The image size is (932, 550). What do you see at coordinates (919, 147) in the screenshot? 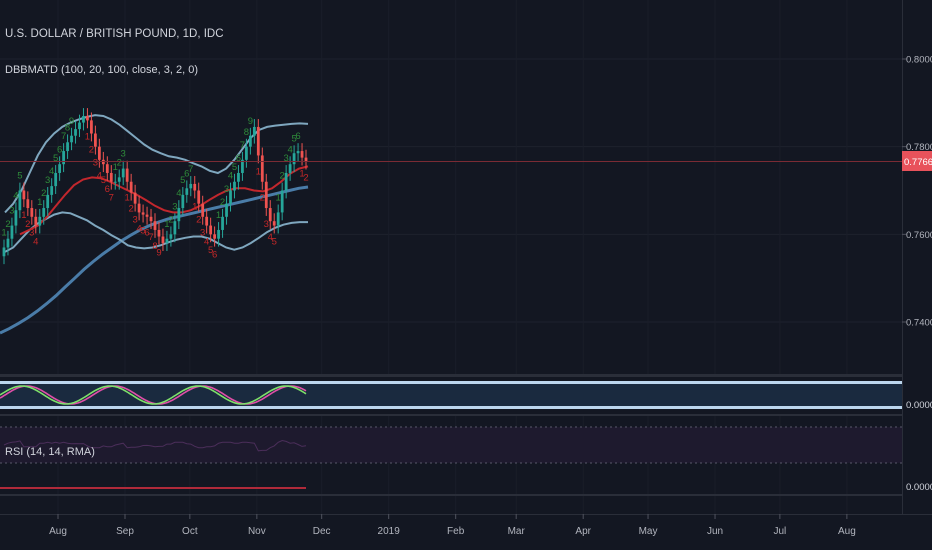
I see `price-axis-label: 0.78000` at bounding box center [919, 147].